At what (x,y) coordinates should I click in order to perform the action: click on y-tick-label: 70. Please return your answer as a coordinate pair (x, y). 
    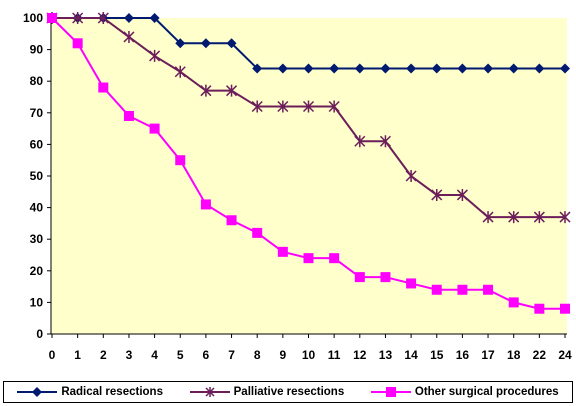
    Looking at the image, I should click on (37, 113).